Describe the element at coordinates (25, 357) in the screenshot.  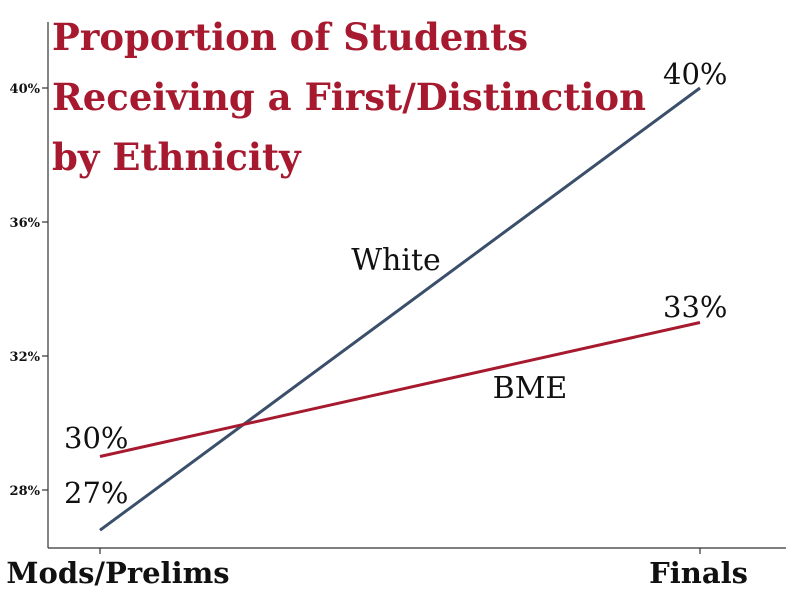
I see `y-tick-label: 32%` at that location.